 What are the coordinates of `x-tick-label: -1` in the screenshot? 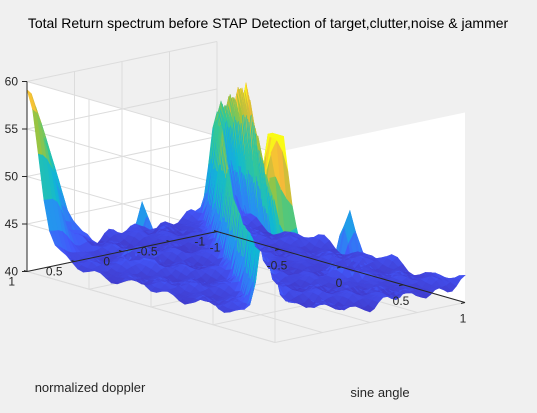 It's located at (215, 248).